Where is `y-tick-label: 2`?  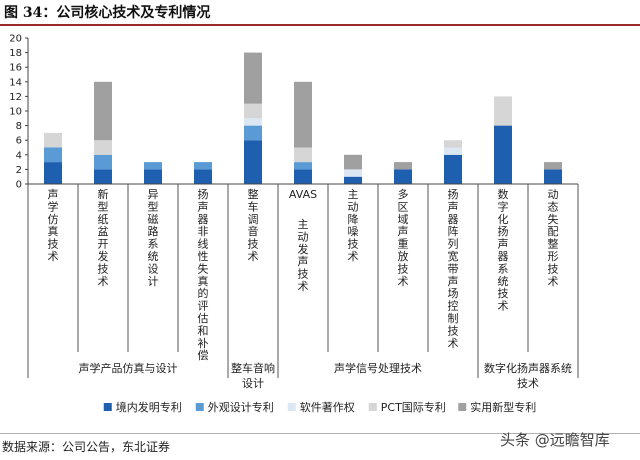
y-tick-label: 2 is located at coordinates (19, 170).